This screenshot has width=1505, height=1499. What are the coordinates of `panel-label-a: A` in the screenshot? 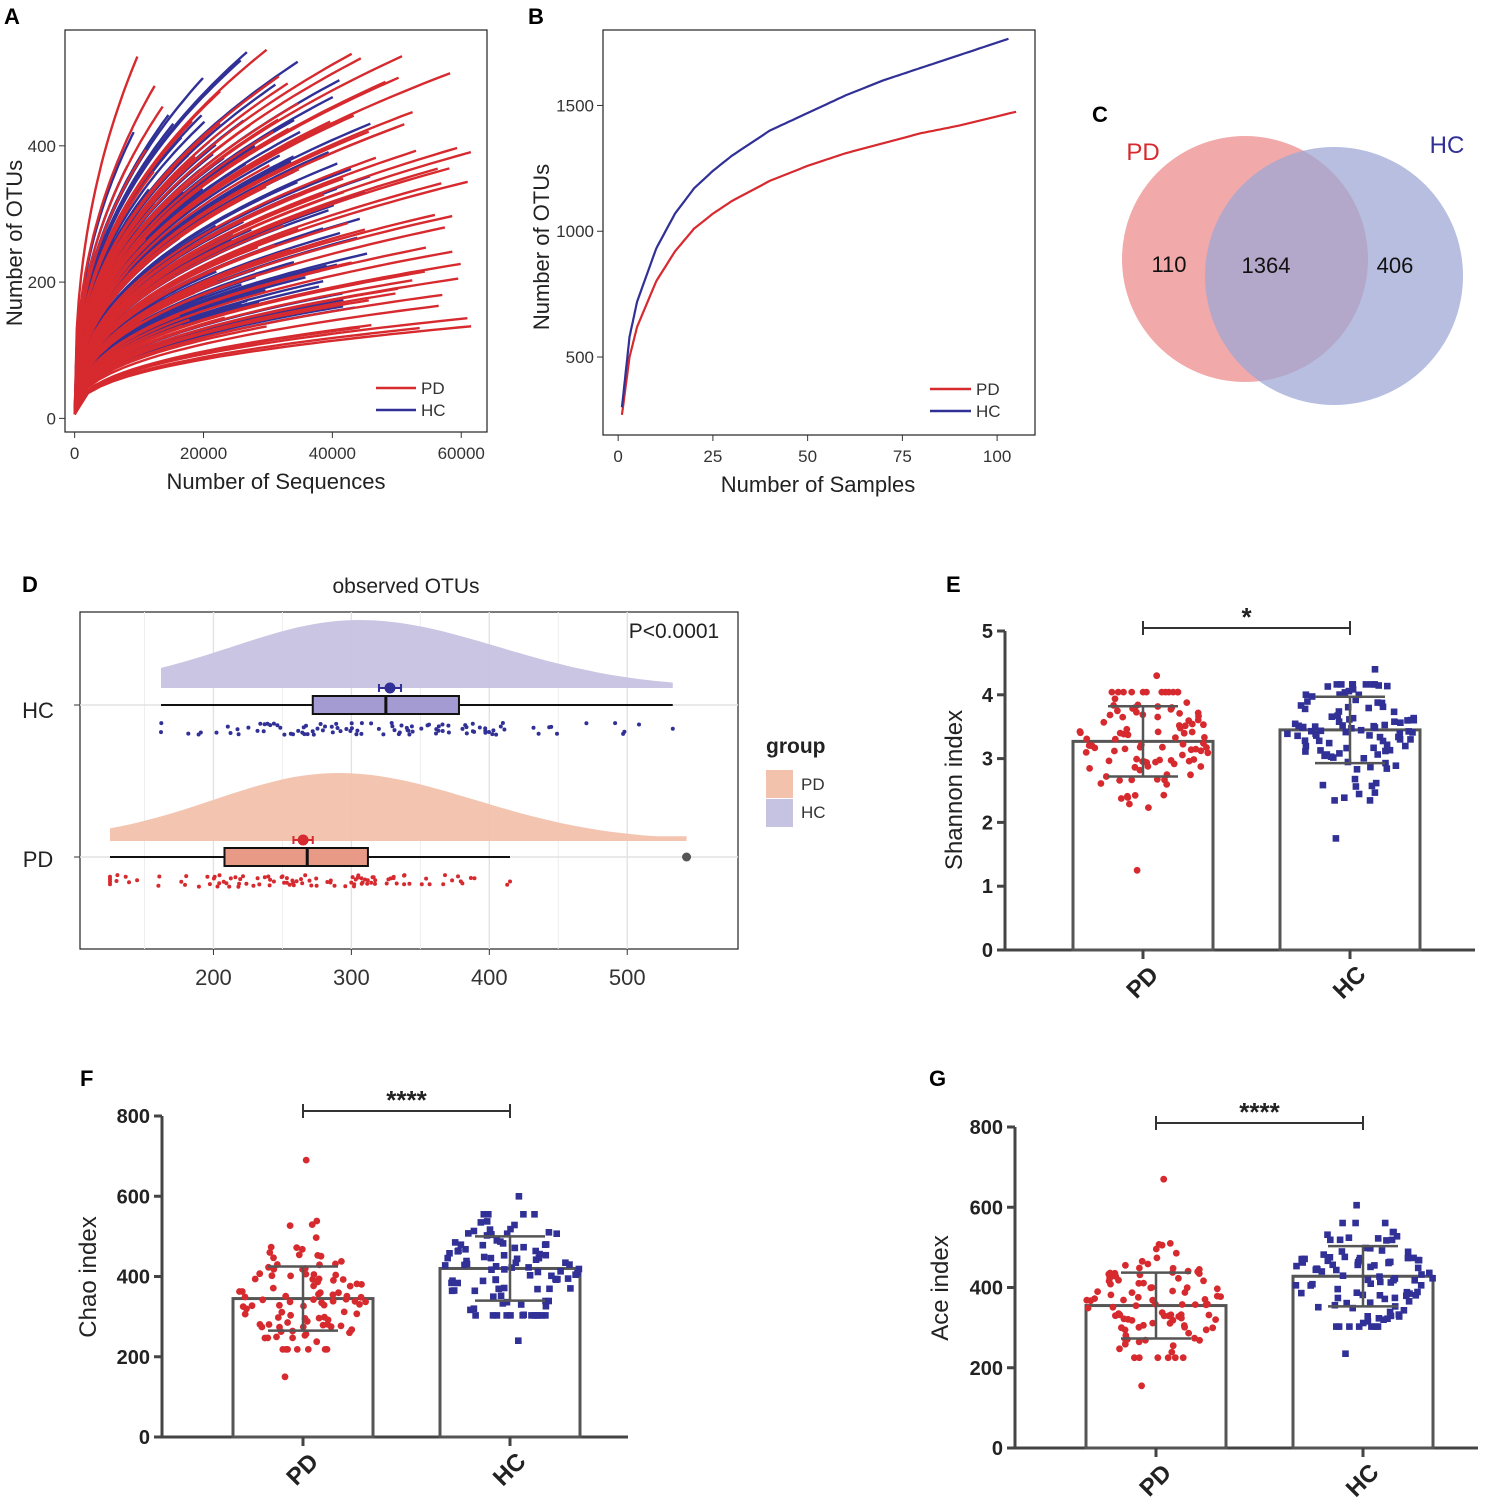 It's located at (12, 16).